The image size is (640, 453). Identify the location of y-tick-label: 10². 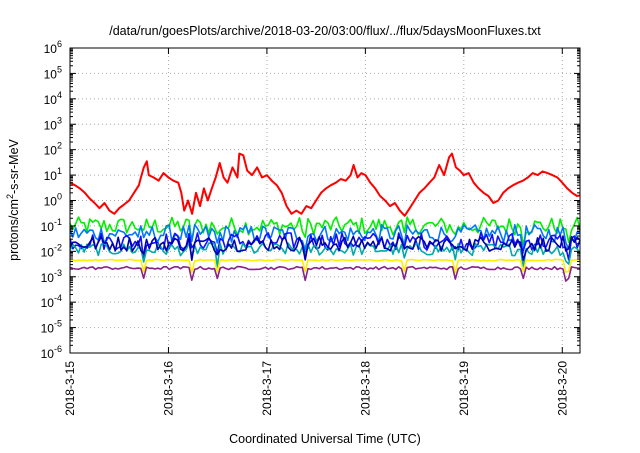
(53, 149).